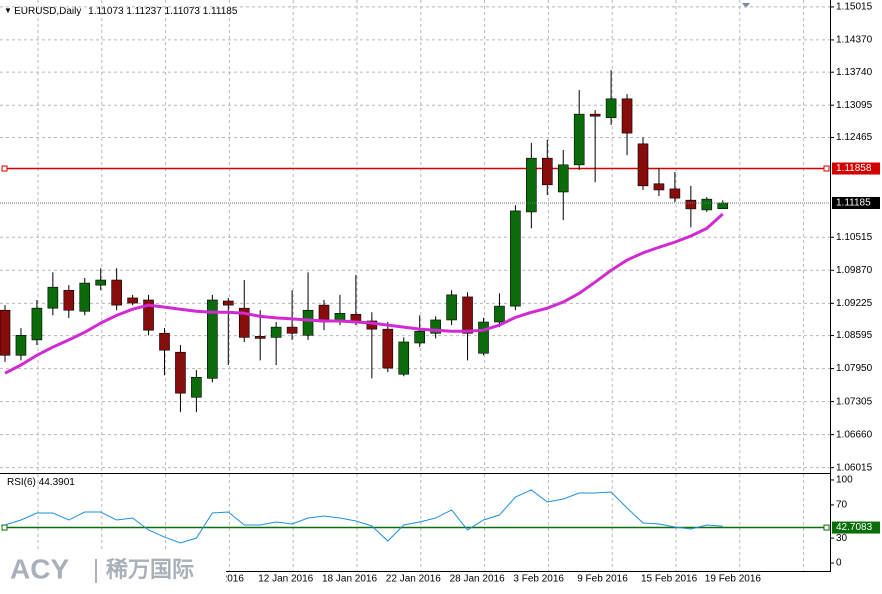 The width and height of the screenshot is (882, 594). I want to click on y-tick-label: 1.12465, so click(854, 137).